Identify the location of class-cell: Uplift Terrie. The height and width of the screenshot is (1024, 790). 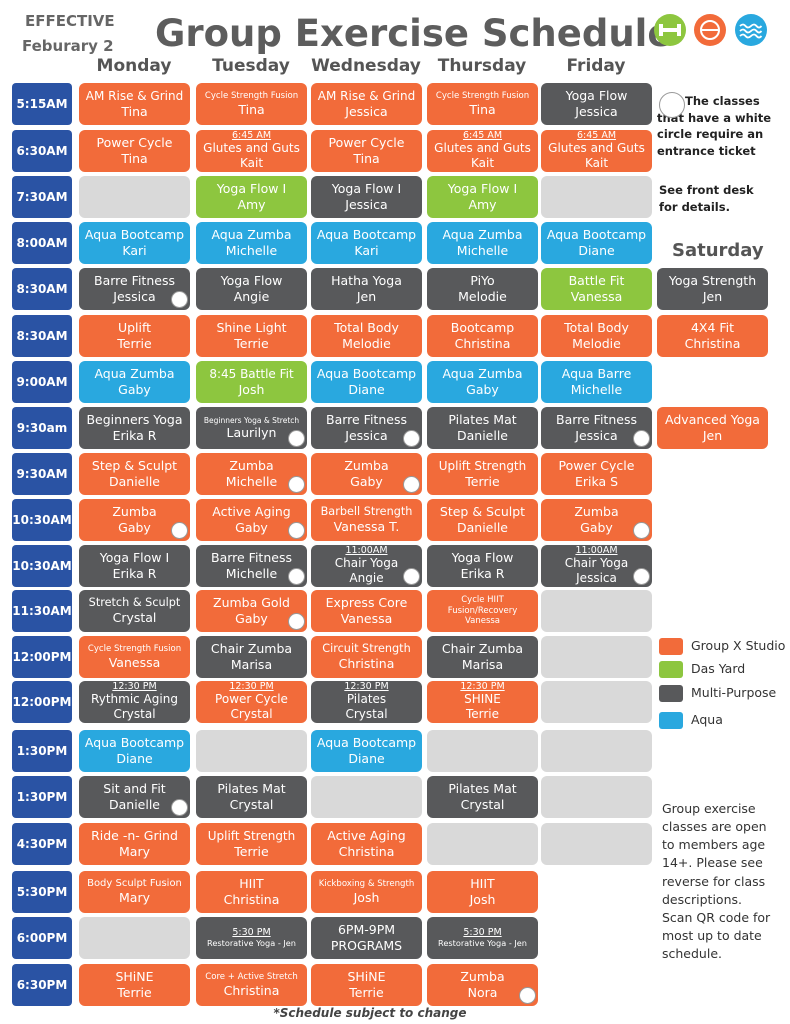
(134, 336).